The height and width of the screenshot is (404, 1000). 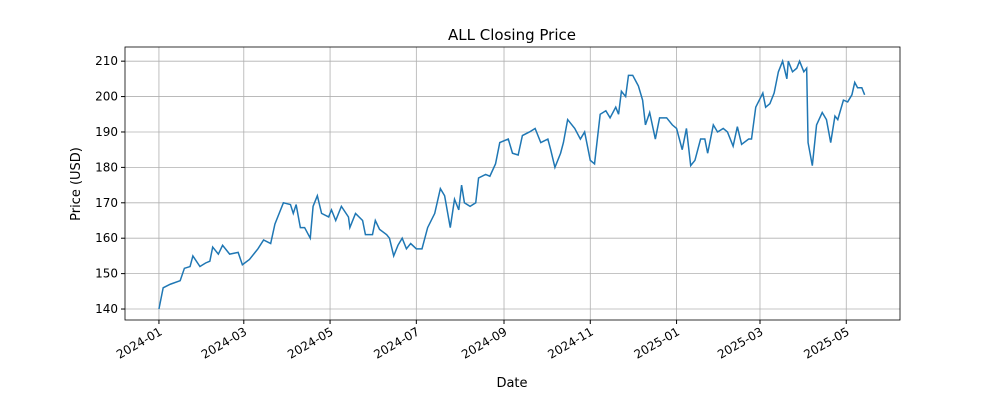 I want to click on y-tick-label: 180, so click(x=106, y=167).